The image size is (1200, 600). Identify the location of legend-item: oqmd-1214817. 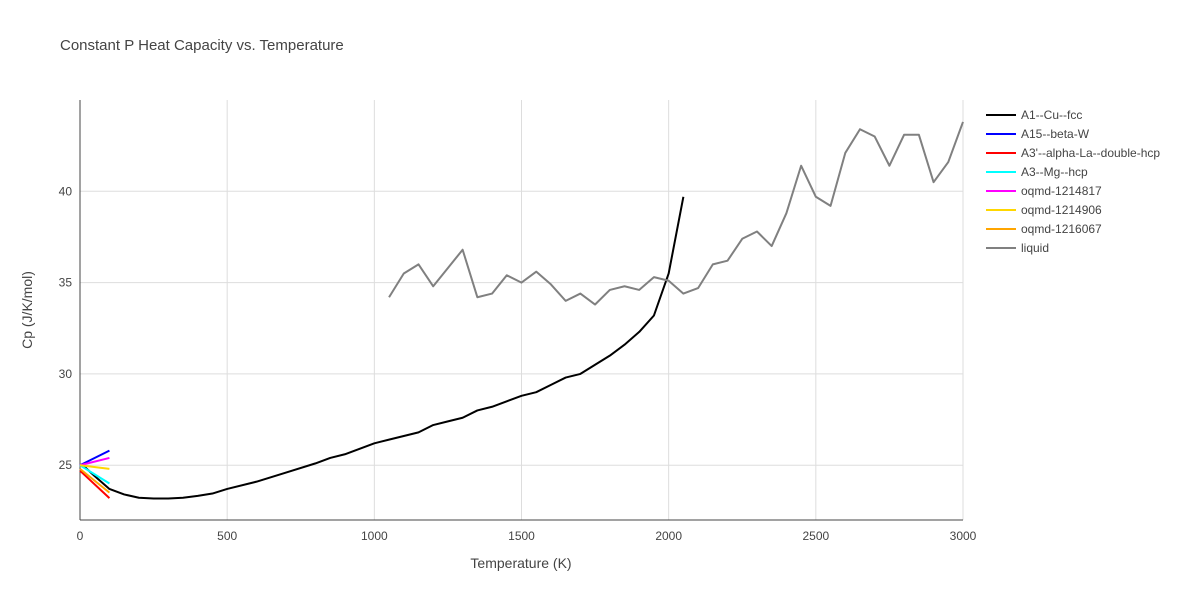
(1044, 191).